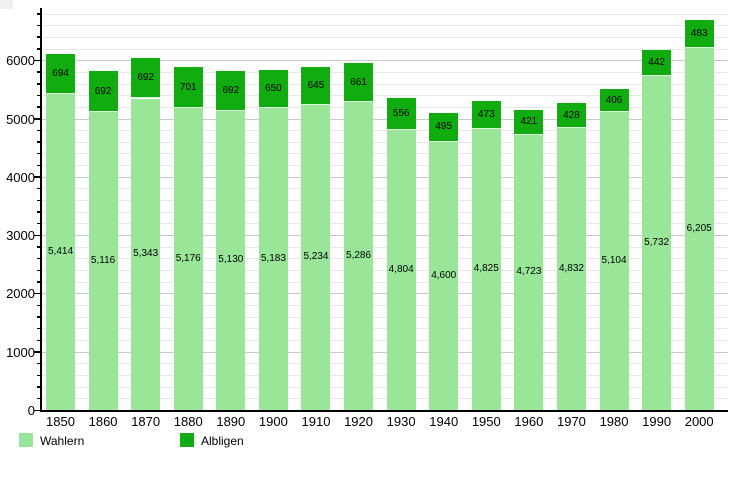 This screenshot has height=500, width=750. I want to click on x-axis-tick-label: 1930, so click(401, 421).